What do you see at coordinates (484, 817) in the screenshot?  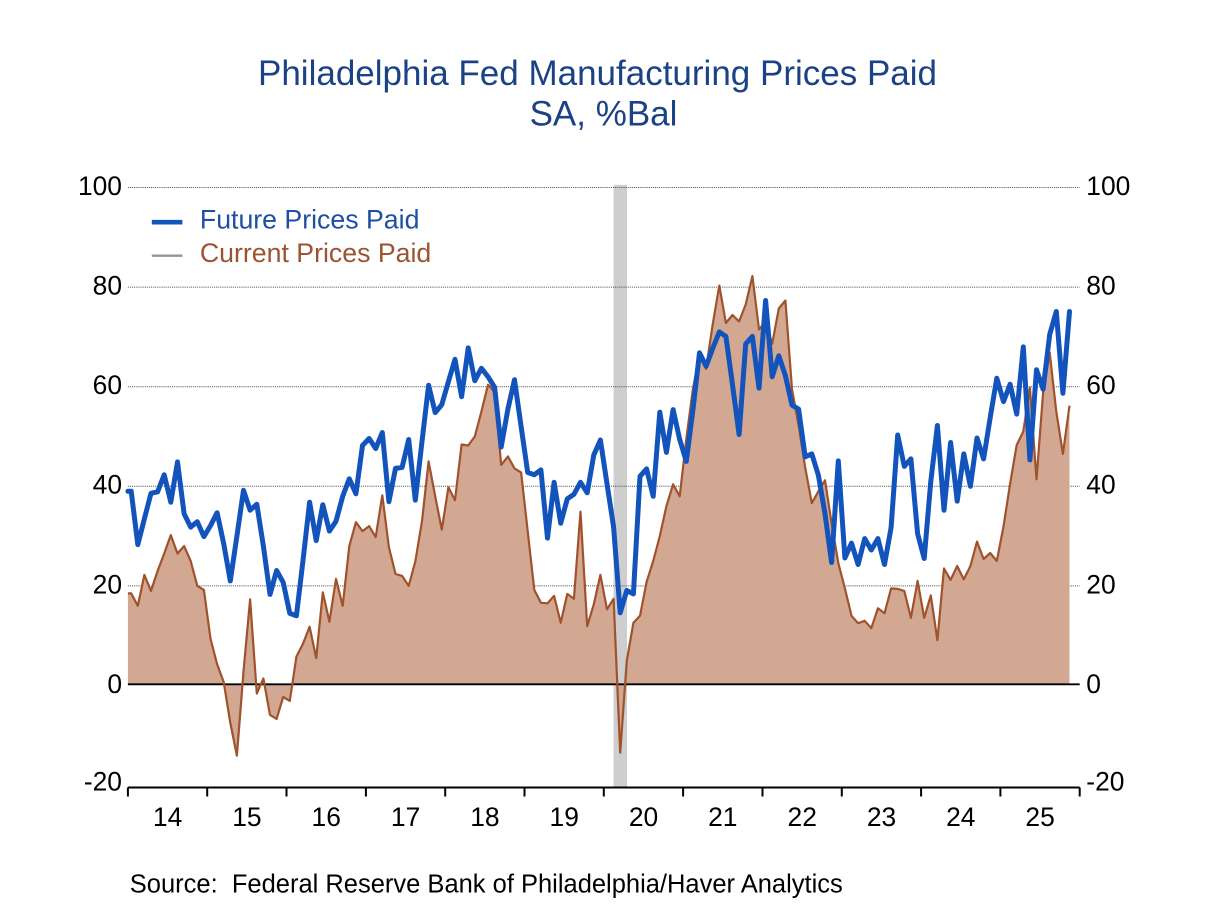 I see `svg-text: 18` at bounding box center [484, 817].